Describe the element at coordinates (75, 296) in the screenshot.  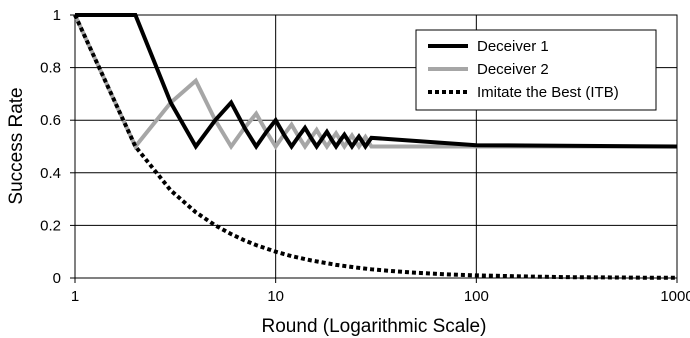
I see `x-tick-label: 1` at that location.